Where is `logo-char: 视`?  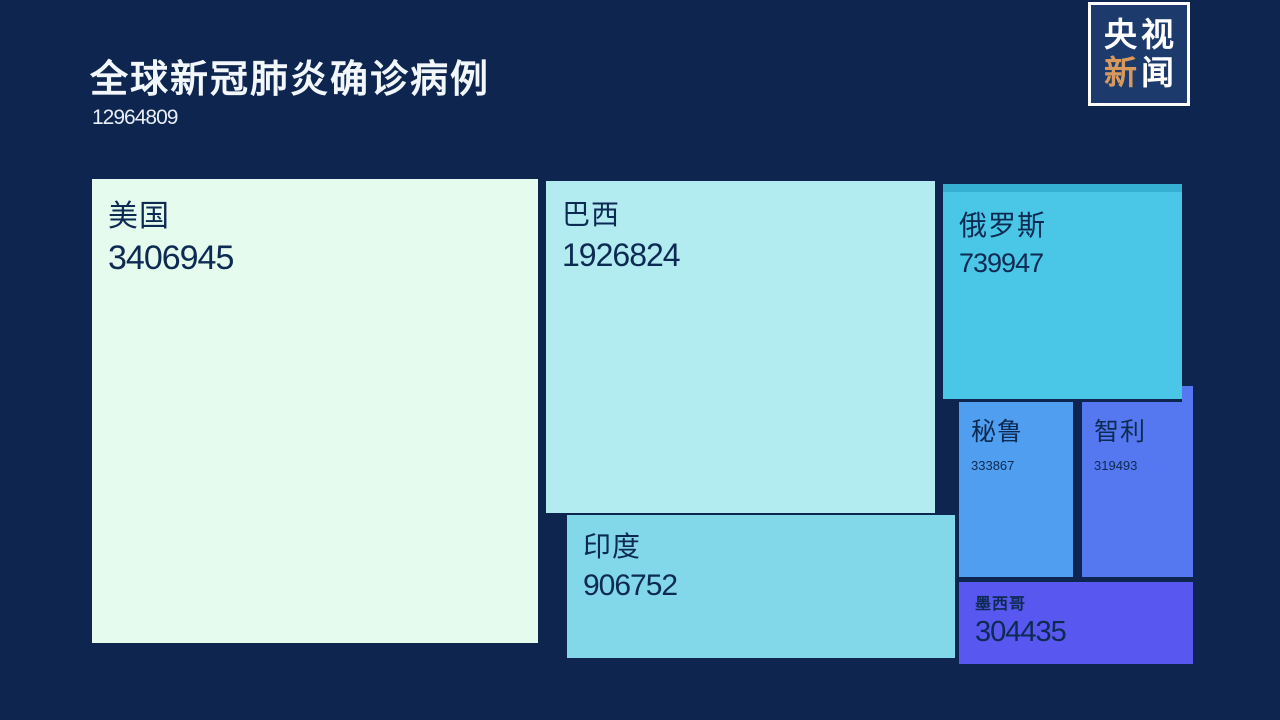 logo-char: 视 is located at coordinates (1157, 34).